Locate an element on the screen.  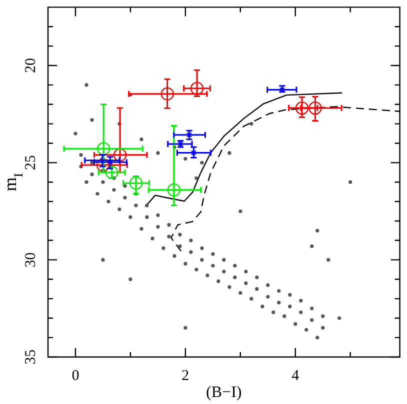
y-tick-label: 35 is located at coordinates (31, 357).